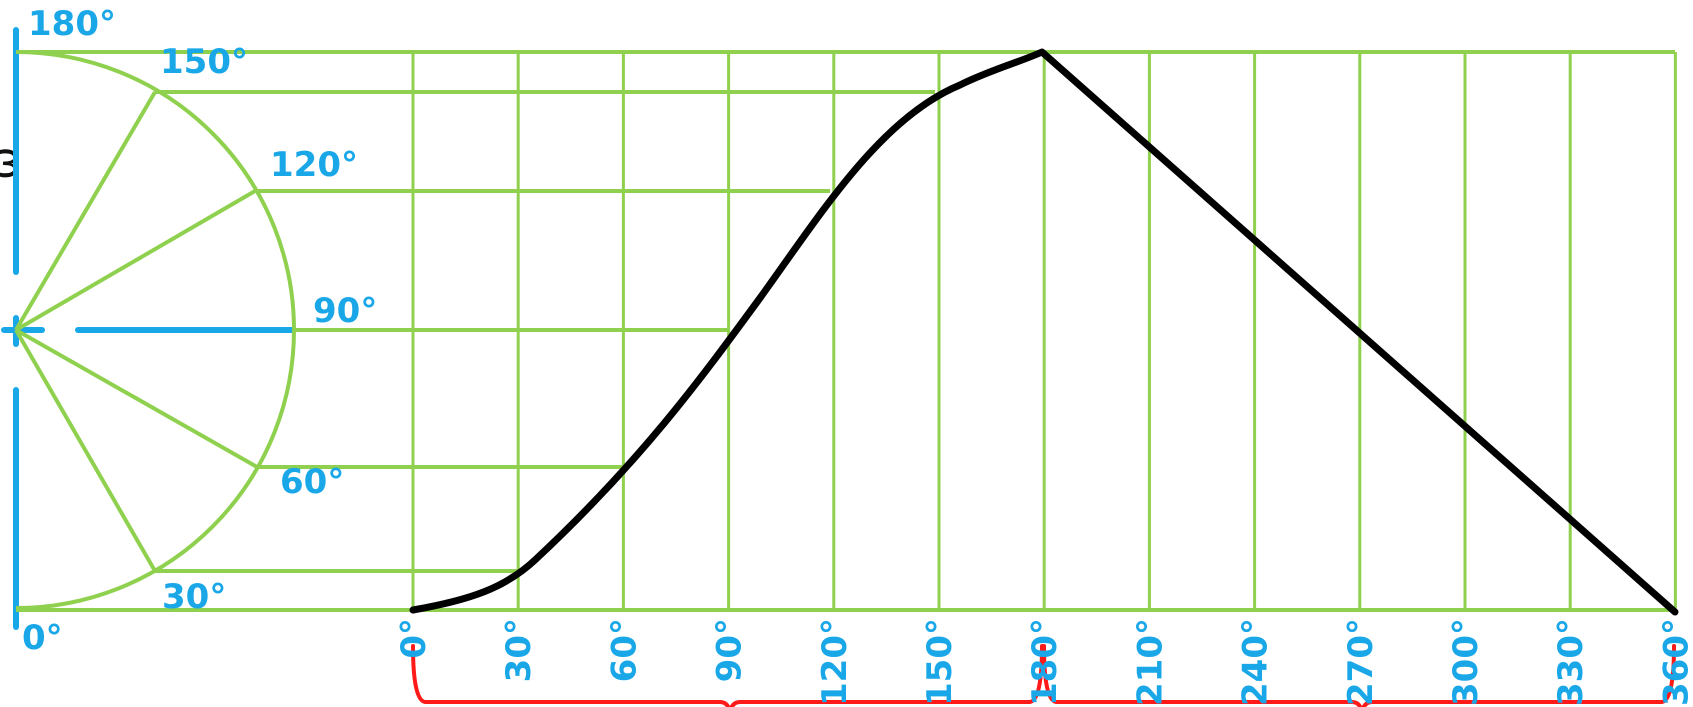  I want to click on axis-label-7: 210°, so click(1150, 662).